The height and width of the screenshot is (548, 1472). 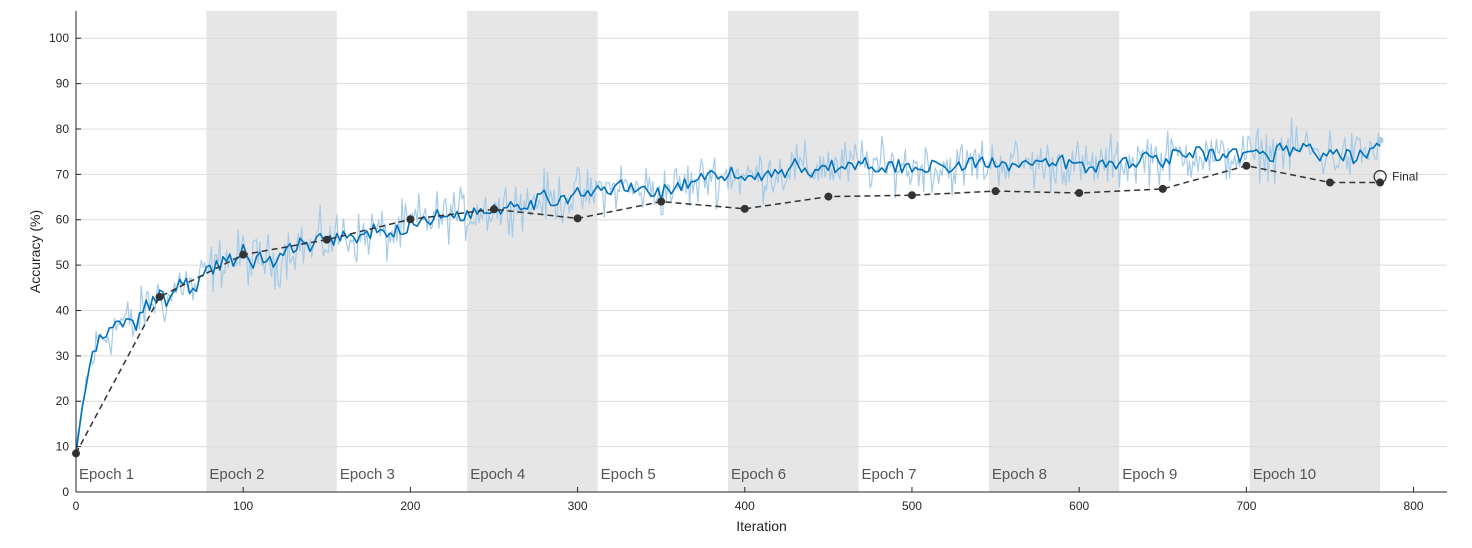 What do you see at coordinates (1405, 177) in the screenshot?
I see `final-label: Final` at bounding box center [1405, 177].